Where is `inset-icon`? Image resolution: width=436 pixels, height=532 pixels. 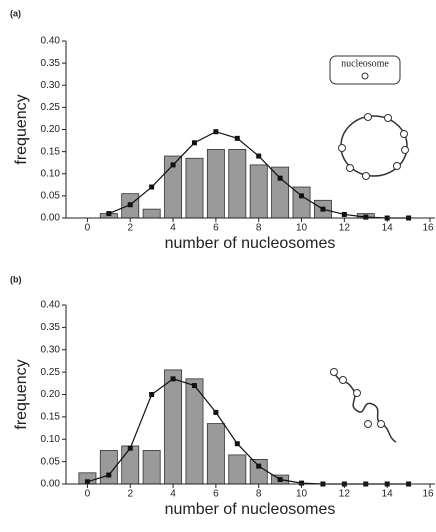
inset-icon is located at coordinates (365, 76).